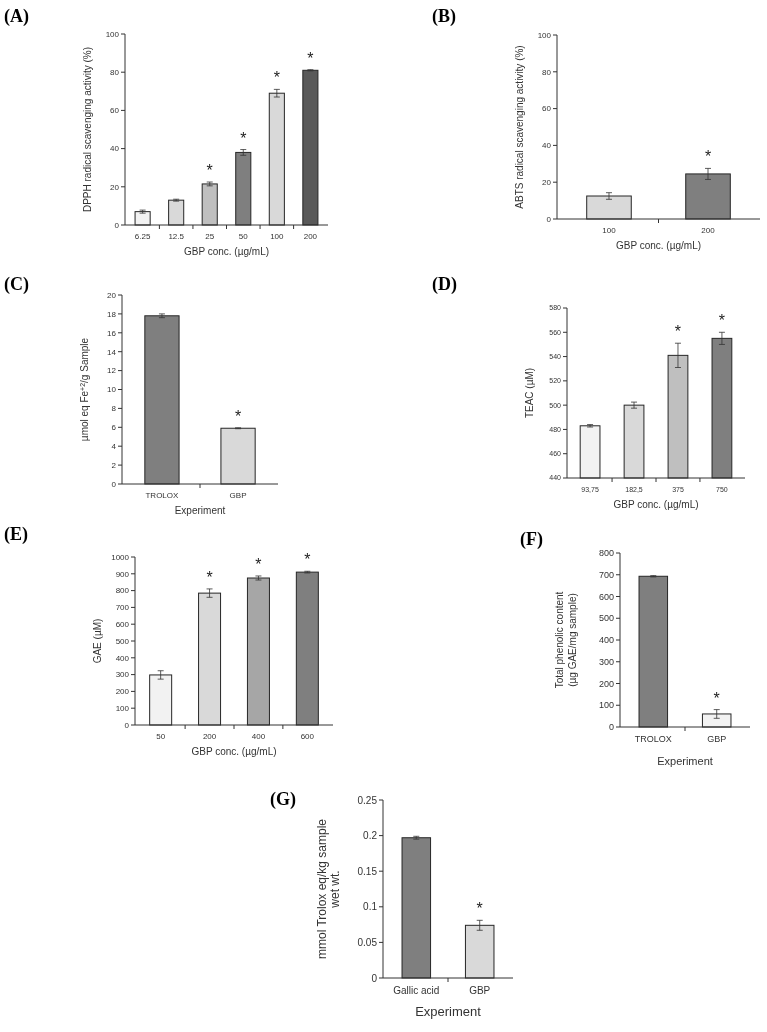 The image size is (767, 1032). Describe the element at coordinates (114, 465) in the screenshot. I see `y-tick-label: 2` at that location.